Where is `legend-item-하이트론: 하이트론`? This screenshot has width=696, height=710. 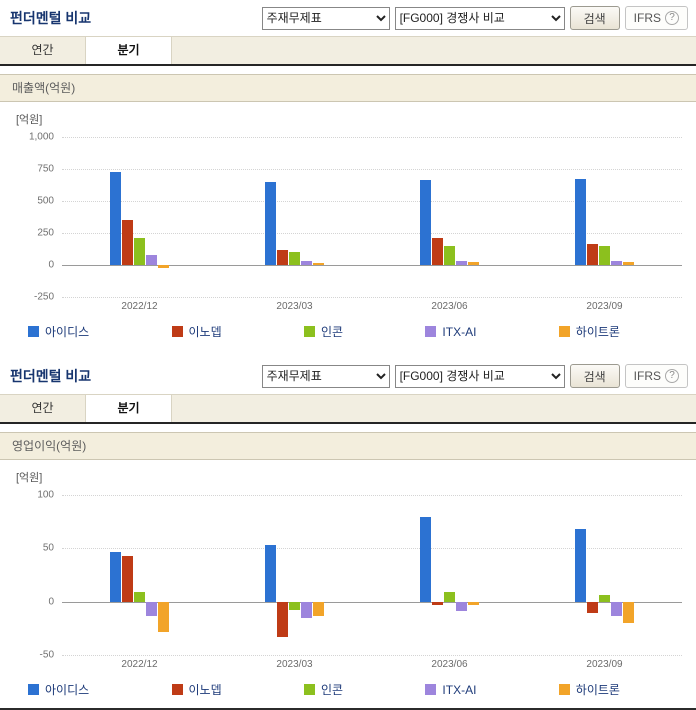
legend-item-하이트론: 하이트론 is located at coordinates (589, 331).